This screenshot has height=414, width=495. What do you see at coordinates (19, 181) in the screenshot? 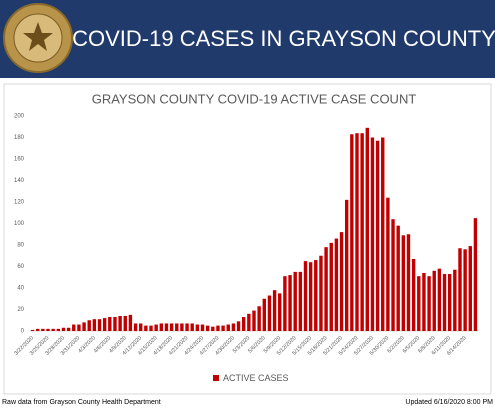
I see `y-tick-label: 140` at bounding box center [19, 181].